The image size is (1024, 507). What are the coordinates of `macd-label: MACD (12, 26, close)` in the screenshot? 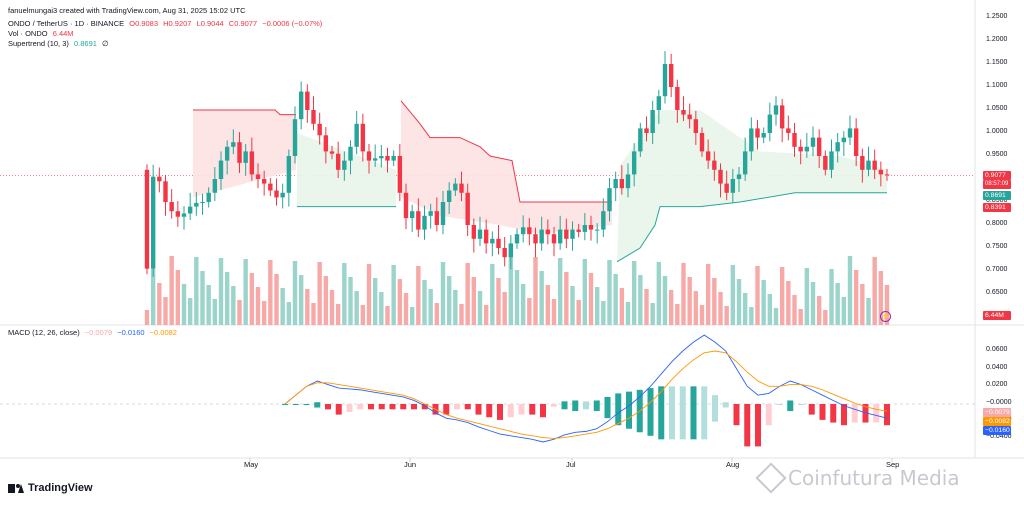 It's located at (44, 332).